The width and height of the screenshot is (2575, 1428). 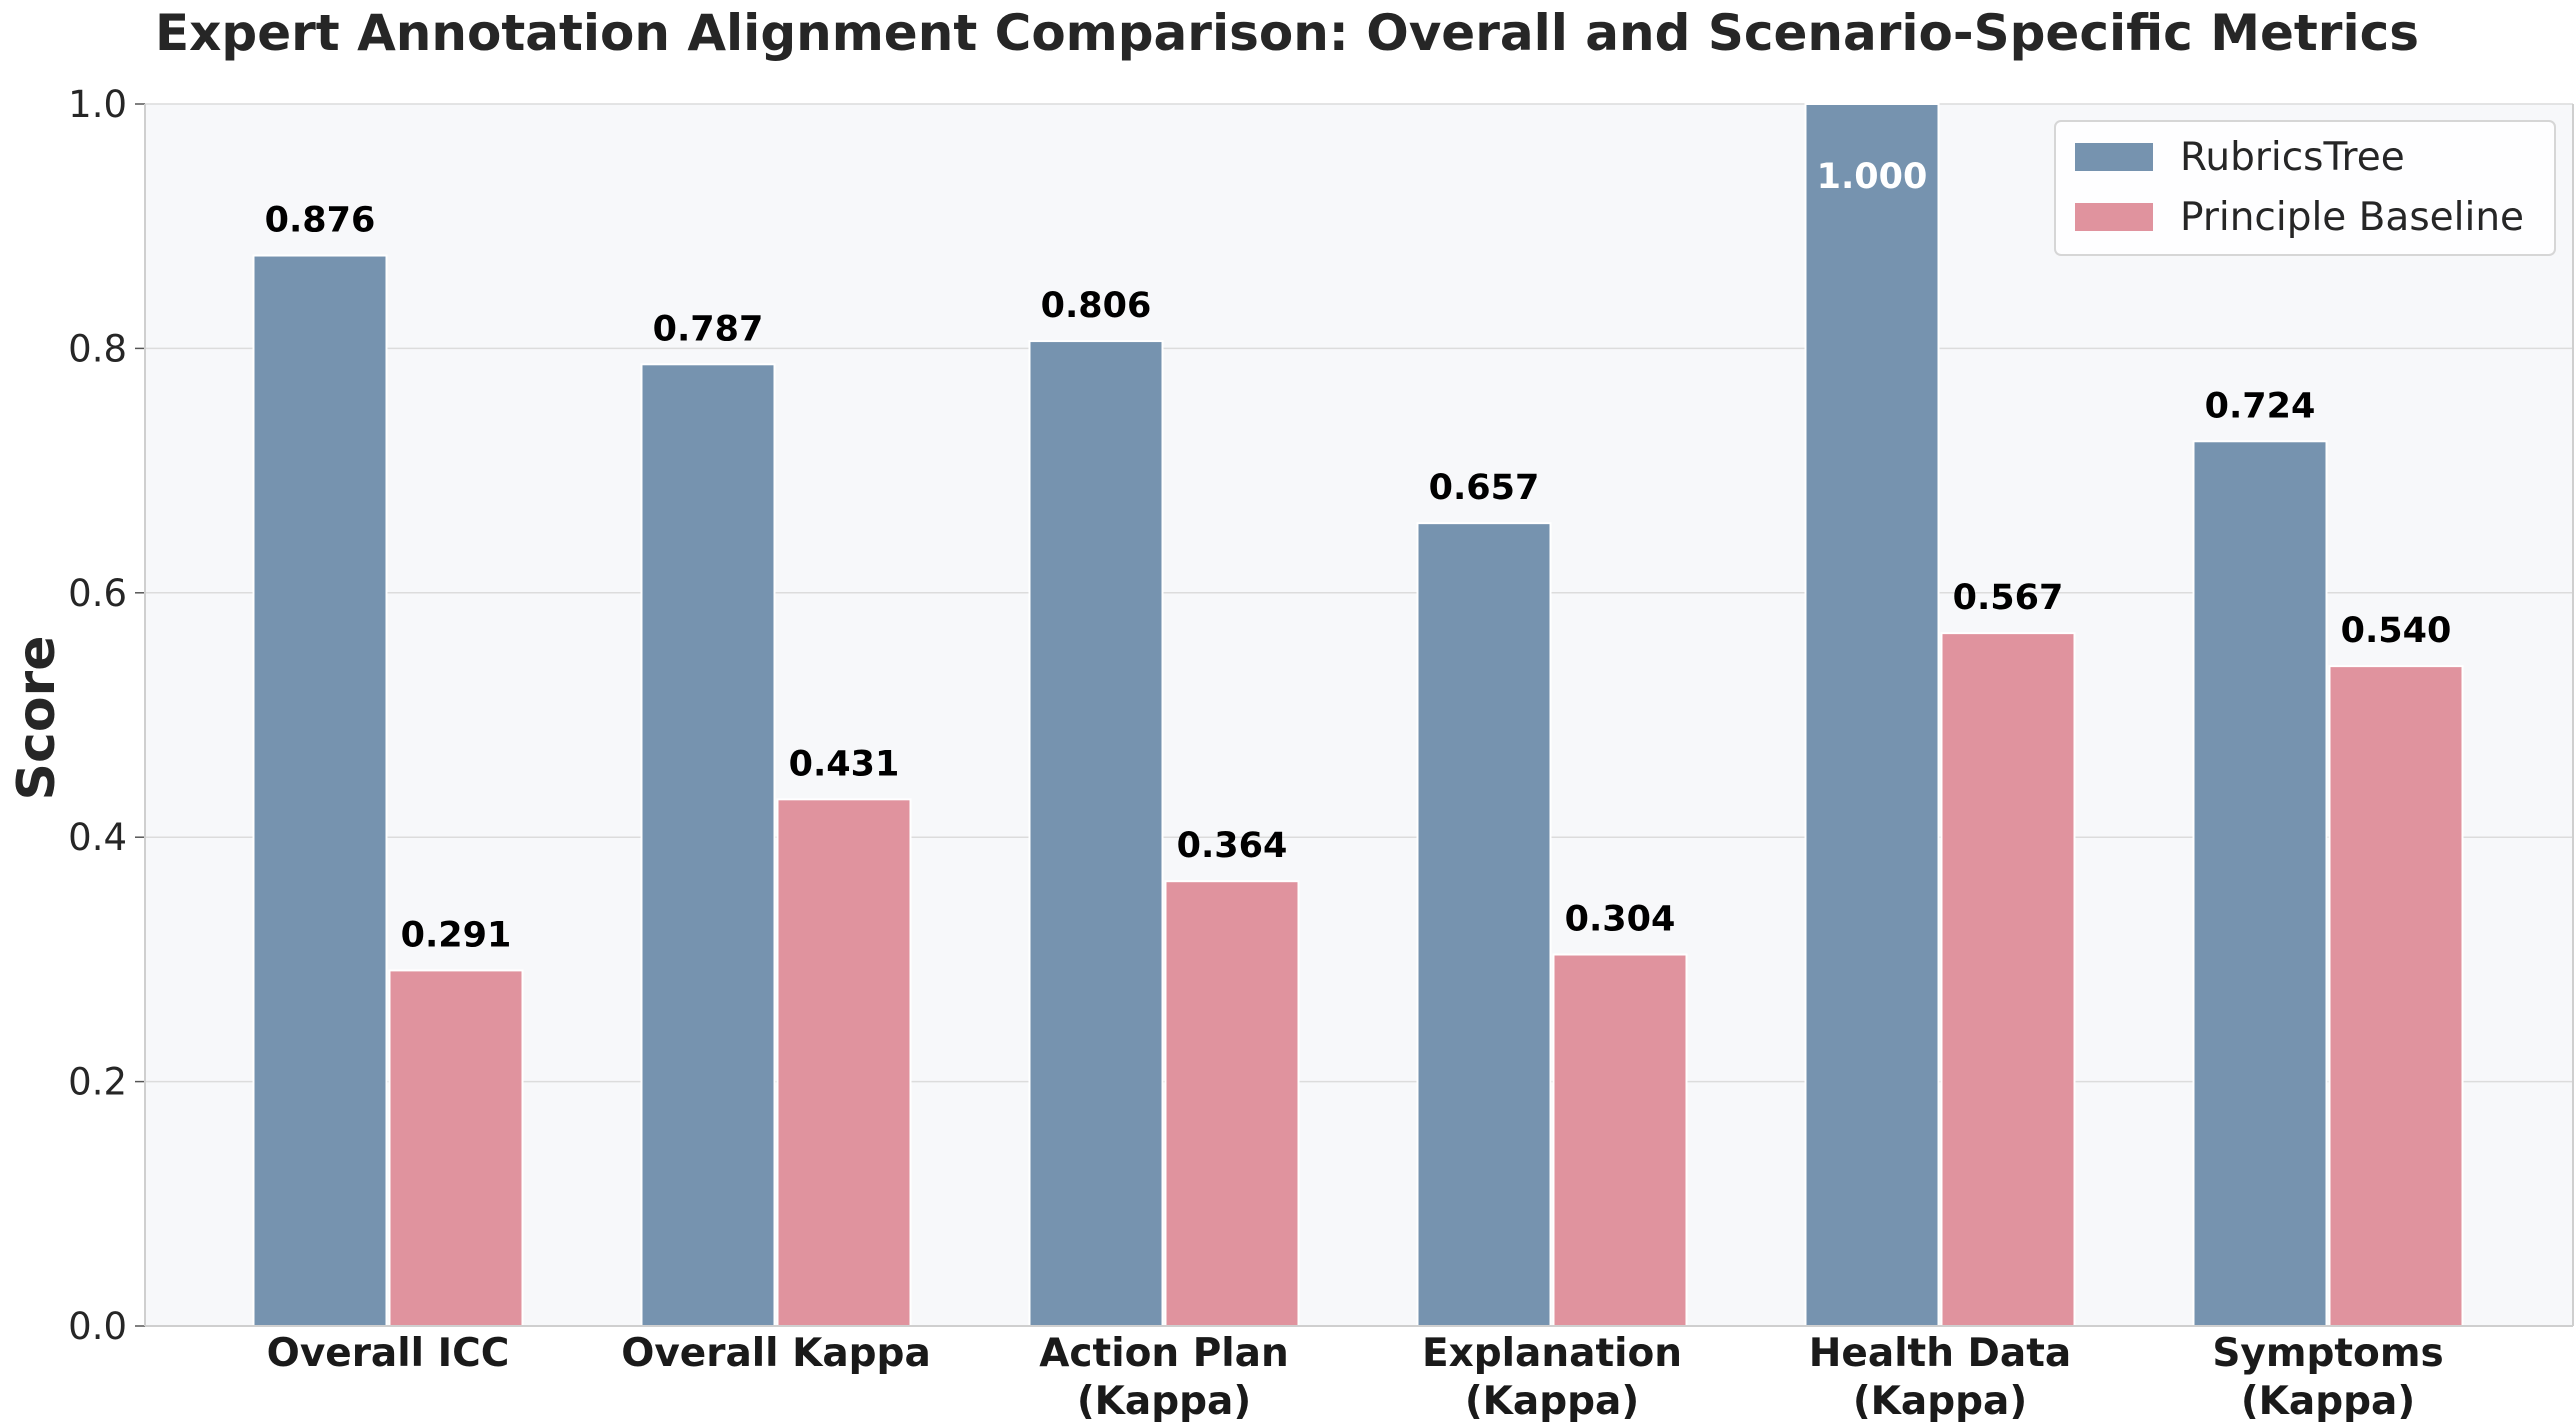 I want to click on y-tick-label: 0.0, so click(x=97, y=1326).